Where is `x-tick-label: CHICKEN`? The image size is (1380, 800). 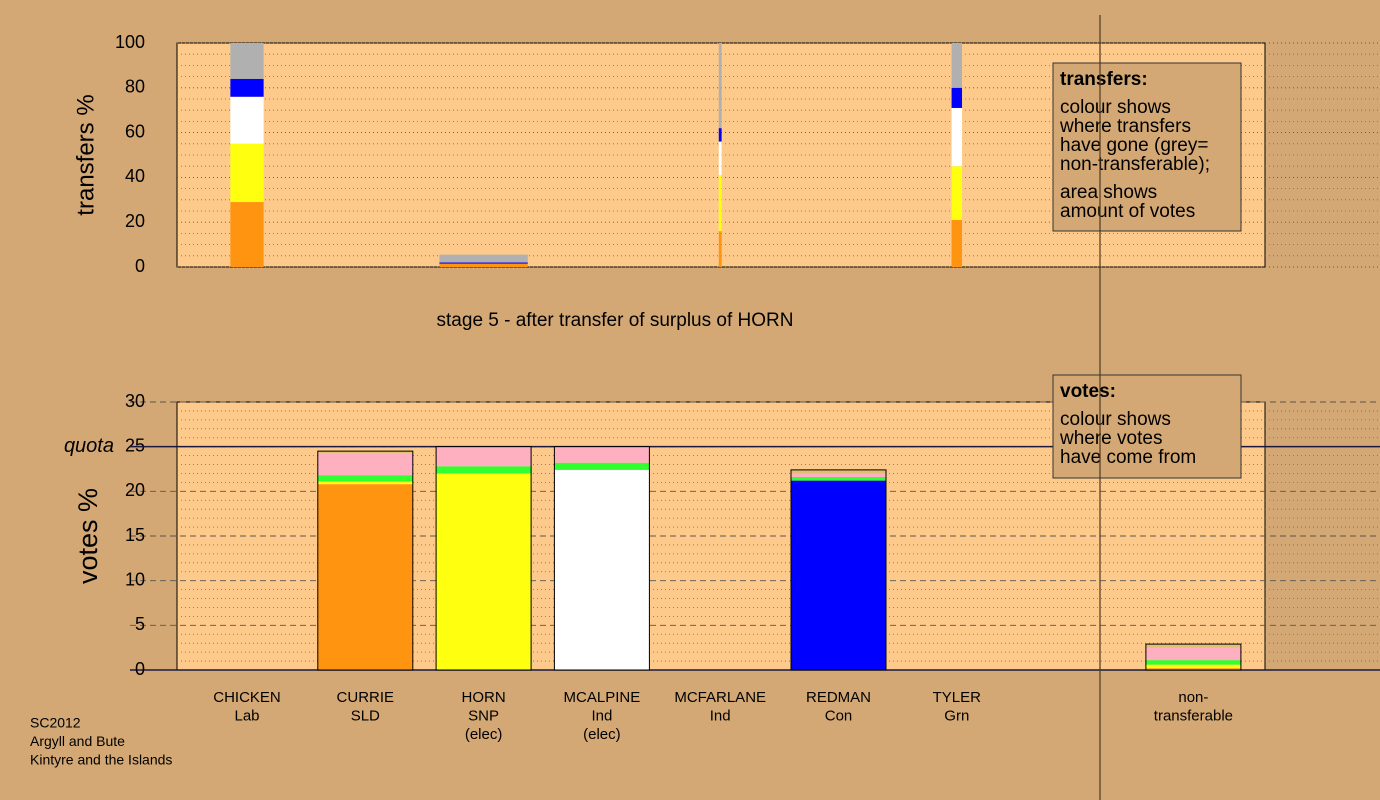 x-tick-label: CHICKEN is located at coordinates (247, 697).